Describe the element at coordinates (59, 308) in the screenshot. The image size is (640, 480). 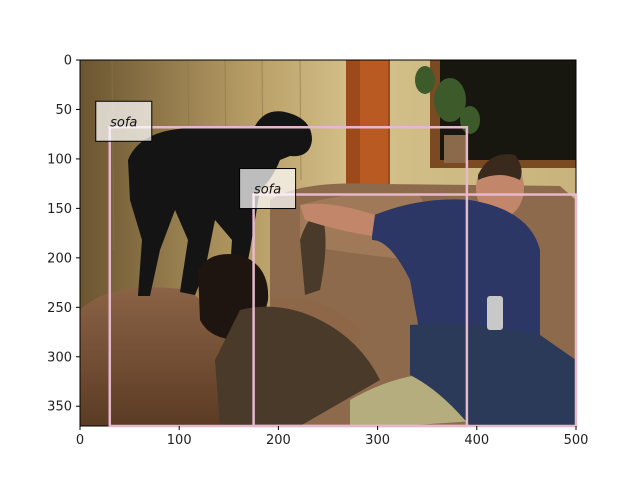
I see `y-tick-label: 250` at that location.